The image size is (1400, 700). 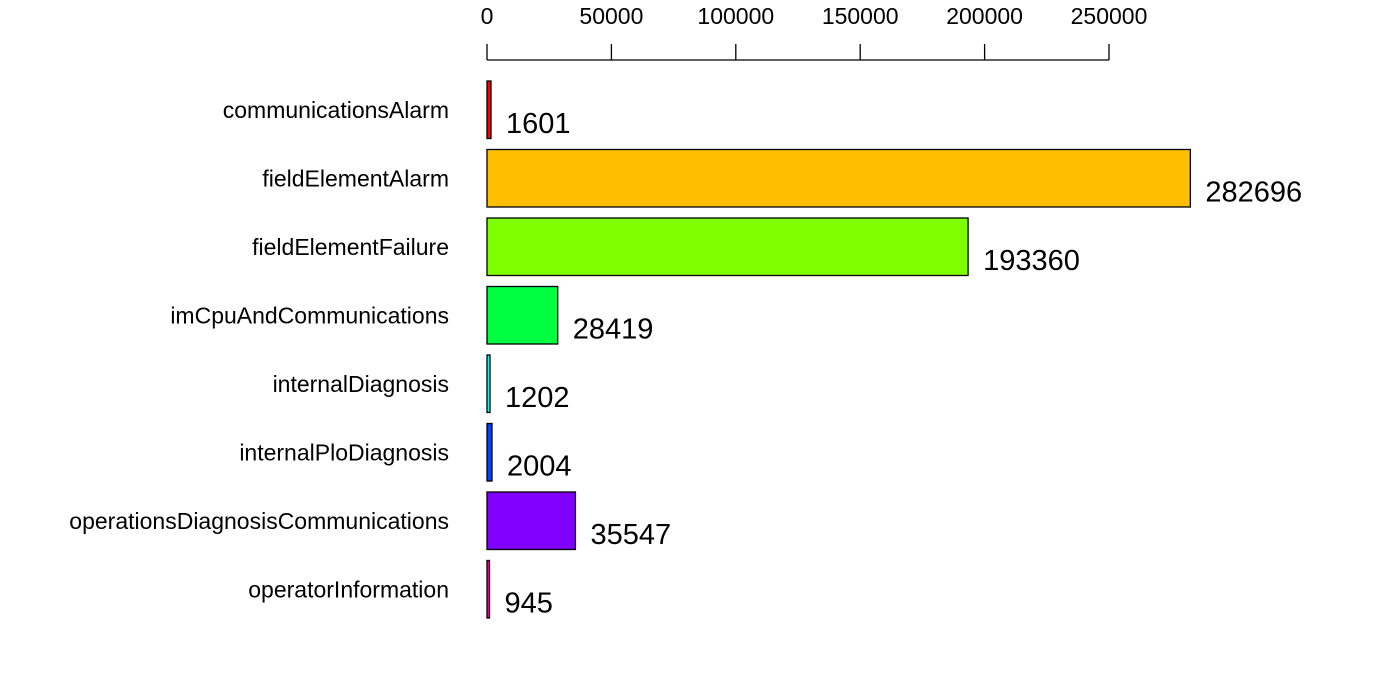 What do you see at coordinates (538, 124) in the screenshot?
I see `value-label: 1601` at bounding box center [538, 124].